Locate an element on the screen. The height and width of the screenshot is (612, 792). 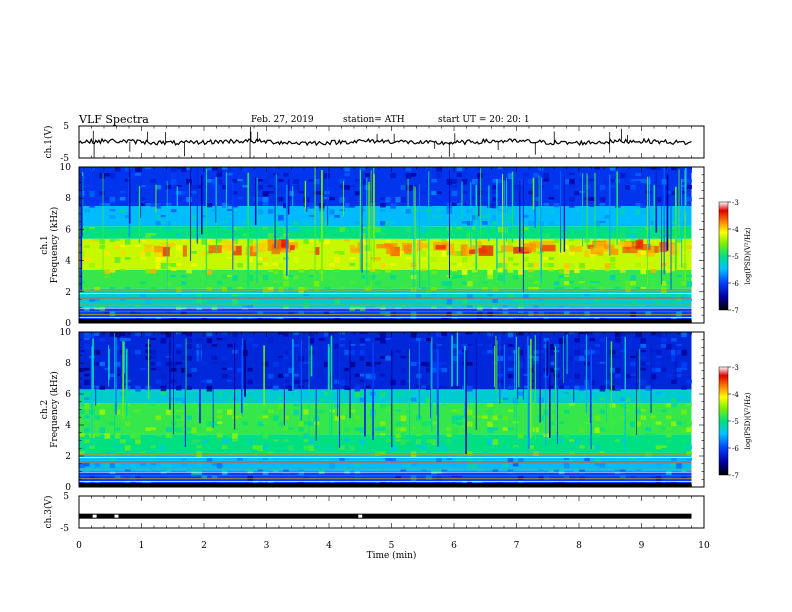
ch3-time-series-ylabel: ch.3(V) is located at coordinates (48, 512).